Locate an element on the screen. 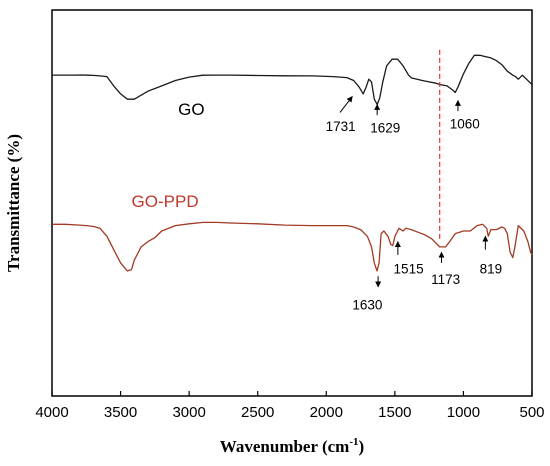 The width and height of the screenshot is (550, 466). x-axis-title: Wavenumber (cm-1) is located at coordinates (292, 446).